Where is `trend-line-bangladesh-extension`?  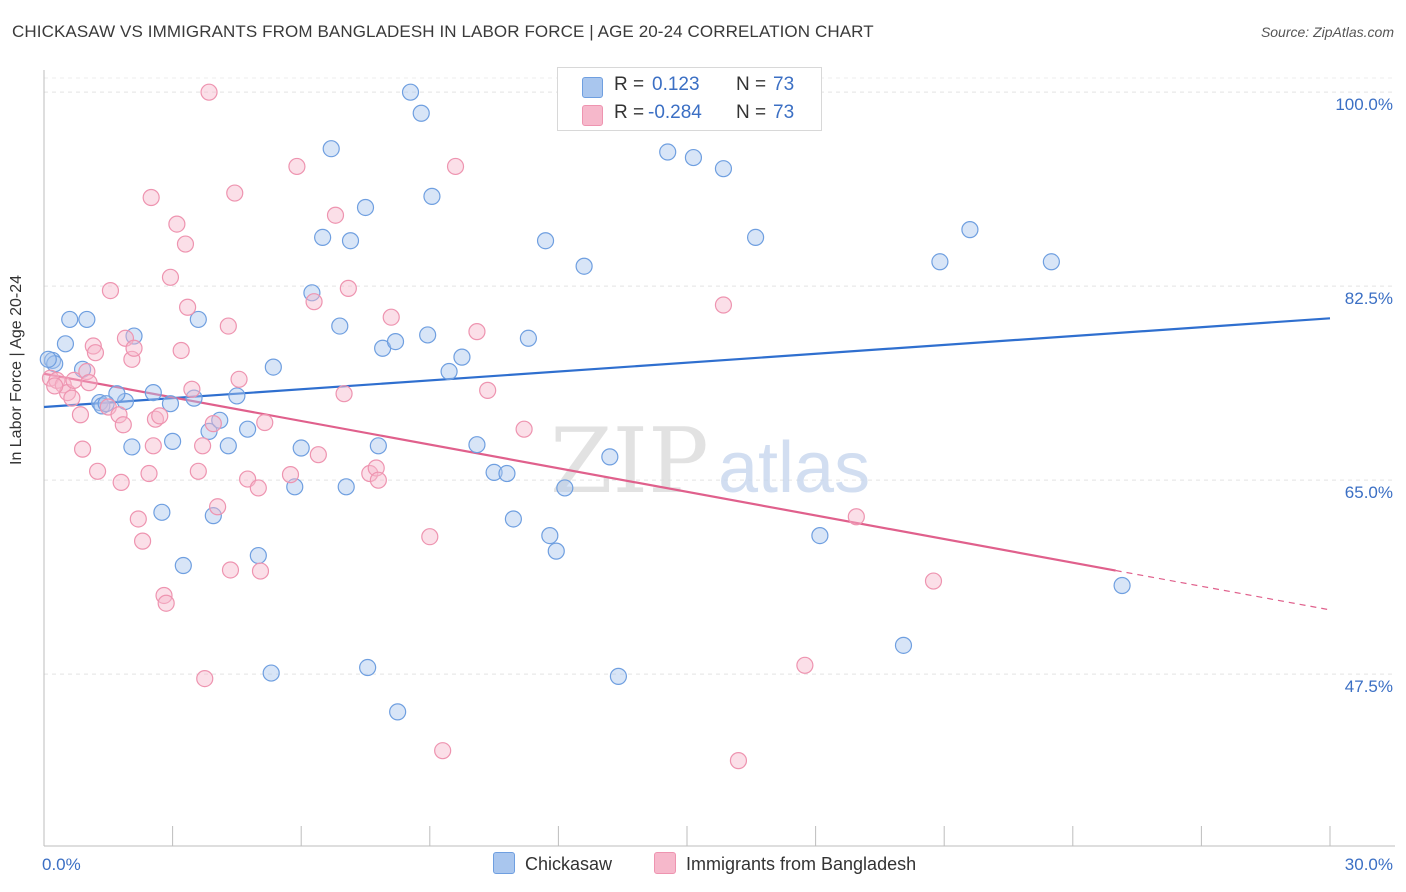 trend-line-bangladesh-extension is located at coordinates (1223, 590).